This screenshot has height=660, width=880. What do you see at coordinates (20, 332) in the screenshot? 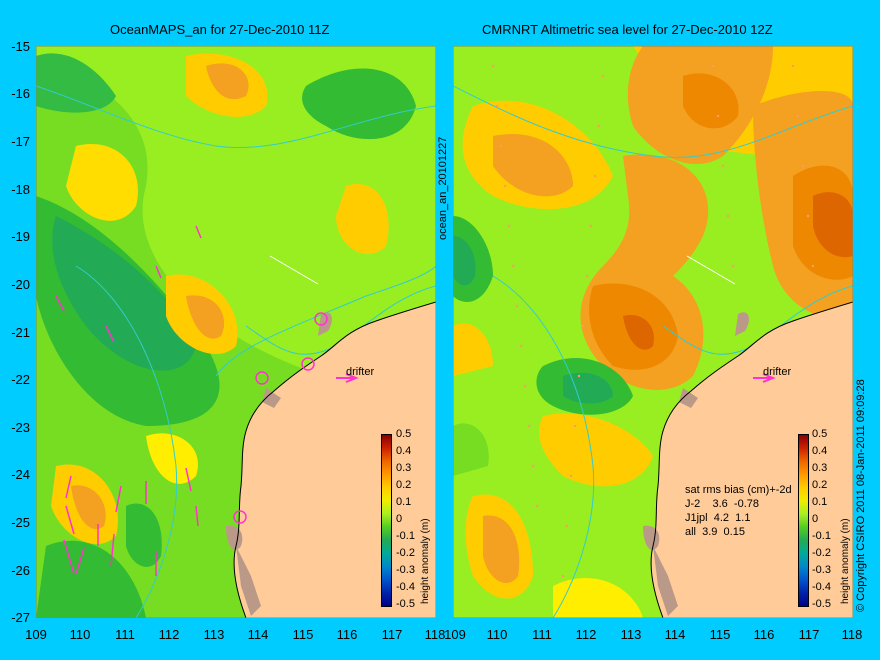
I see `y-tick: -21` at bounding box center [20, 332].